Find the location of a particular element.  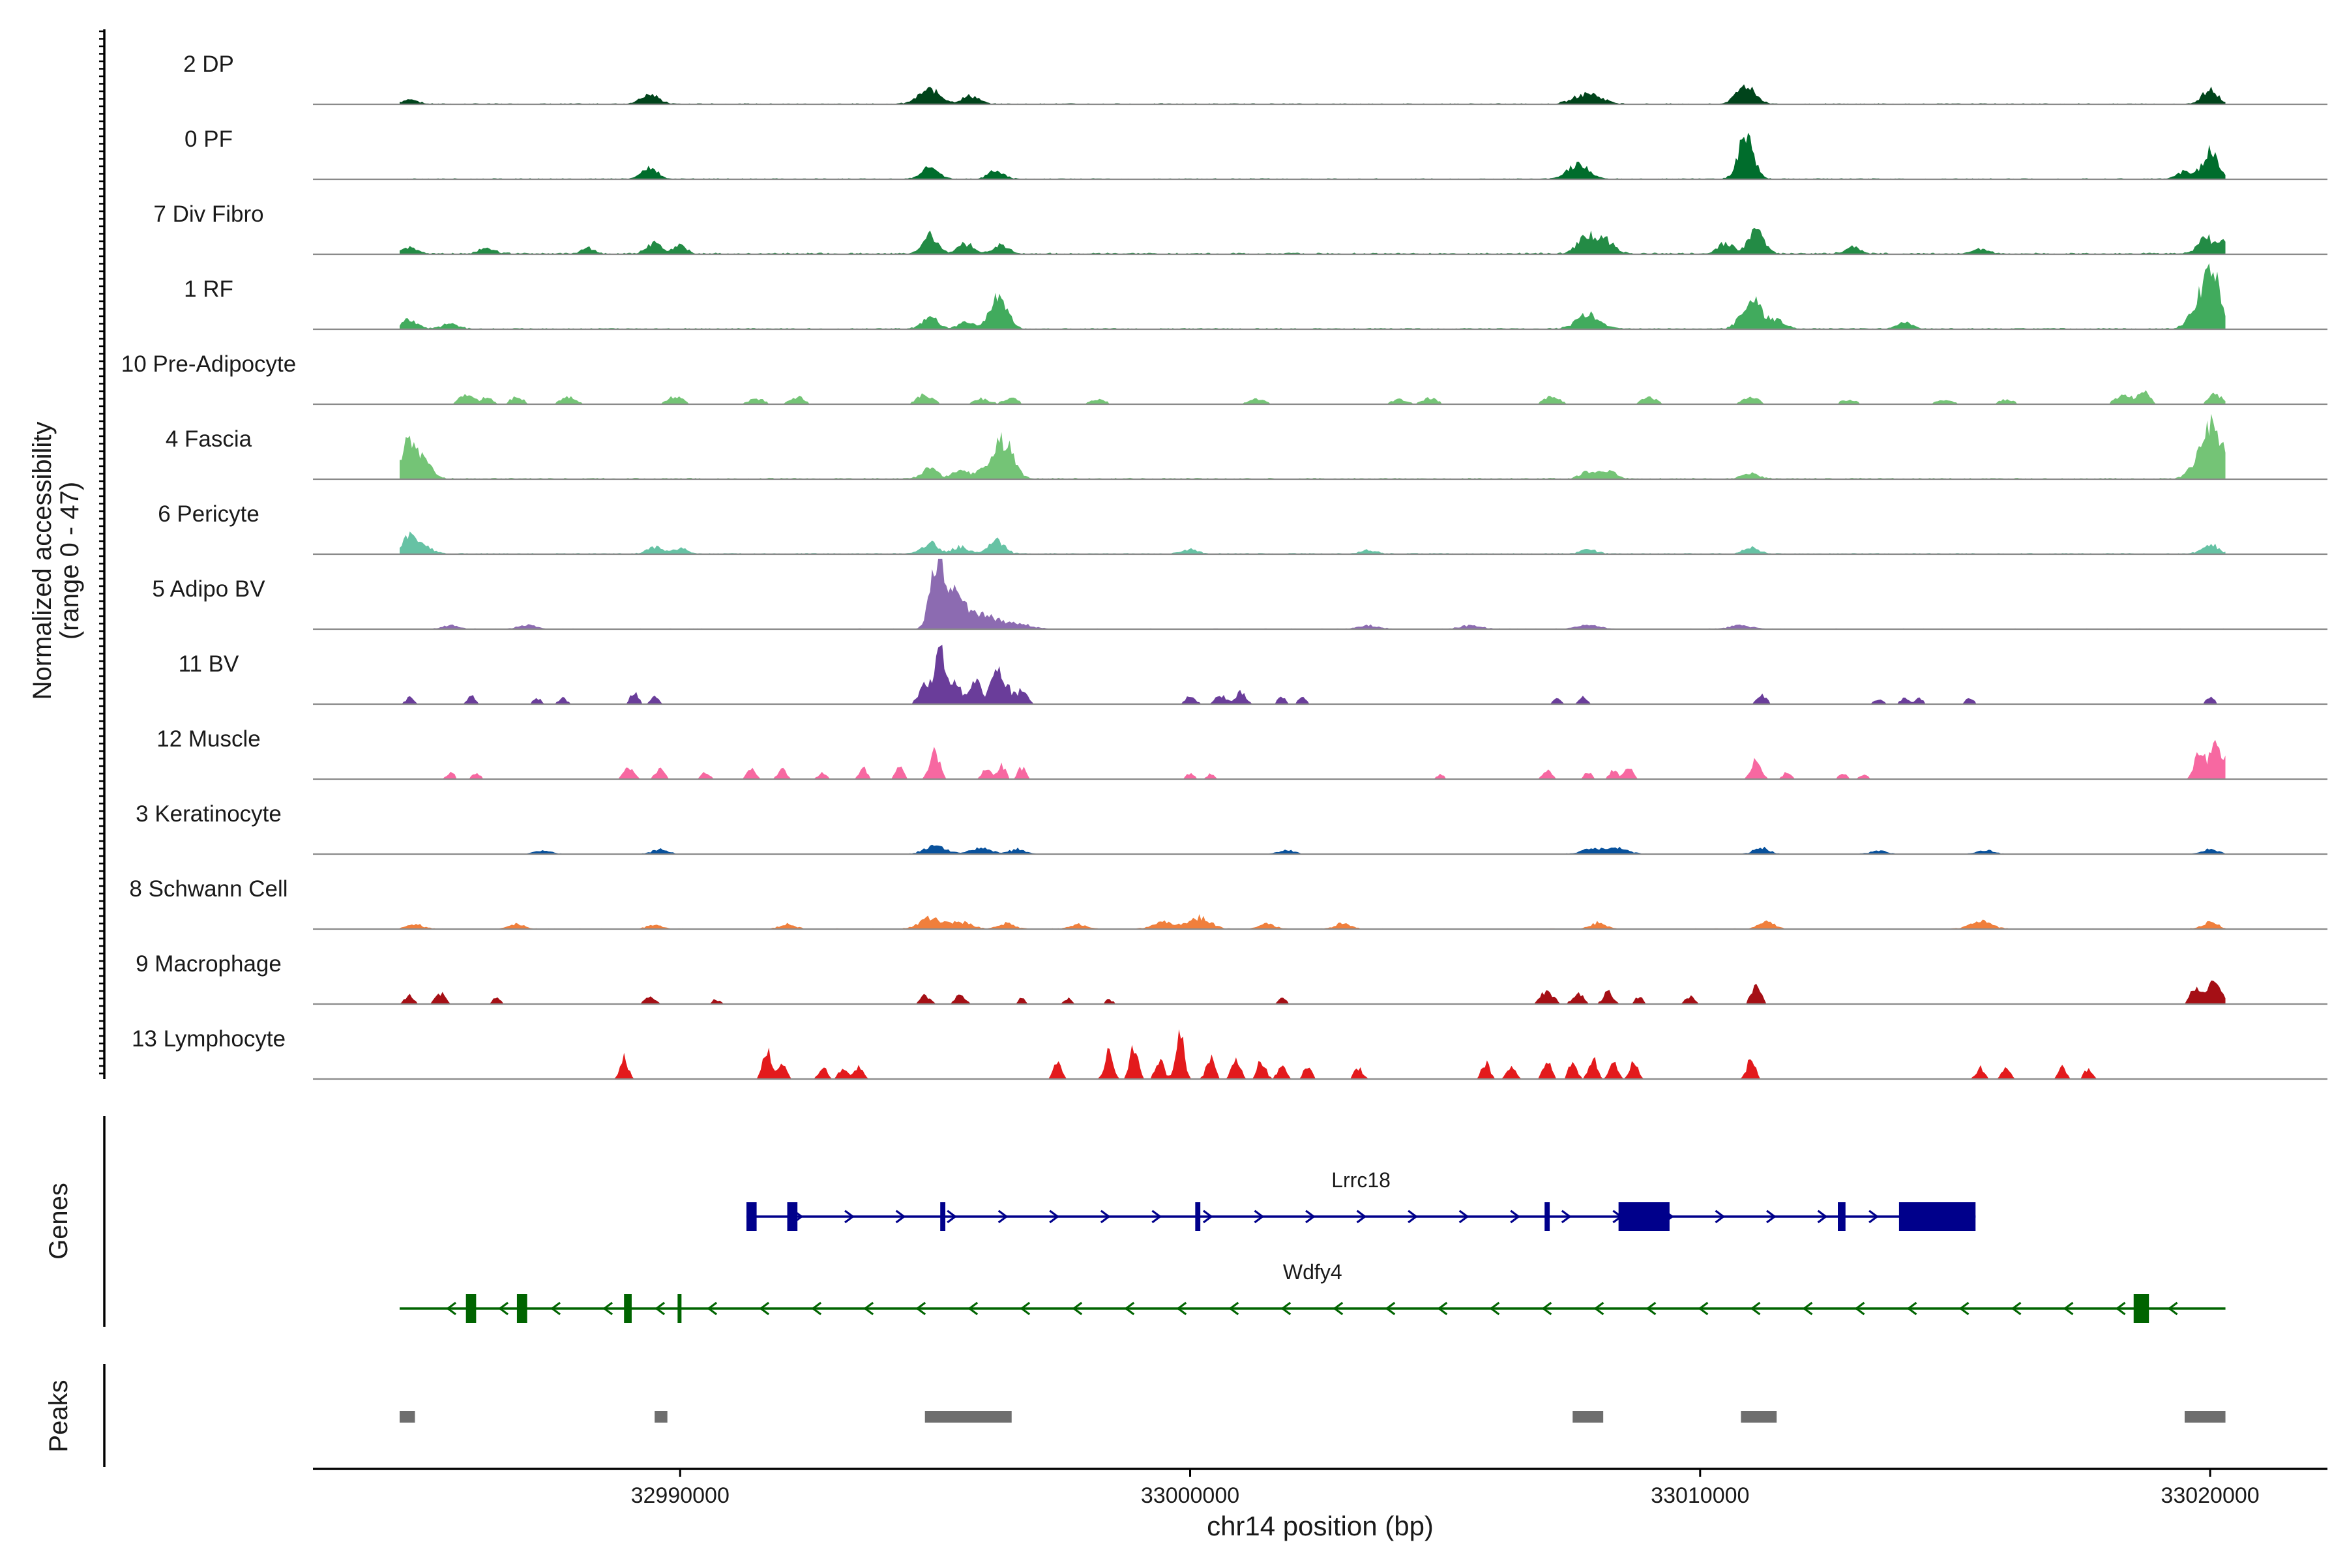

track-label: 7 Div Fibro is located at coordinates (208, 214).